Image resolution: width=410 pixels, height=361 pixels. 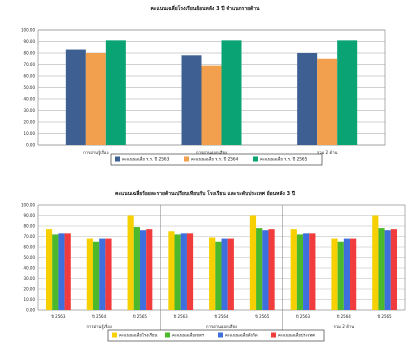 What do you see at coordinates (30, 309) in the screenshot?
I see `chart-2-y-tick-label: 0.00` at bounding box center [30, 309].